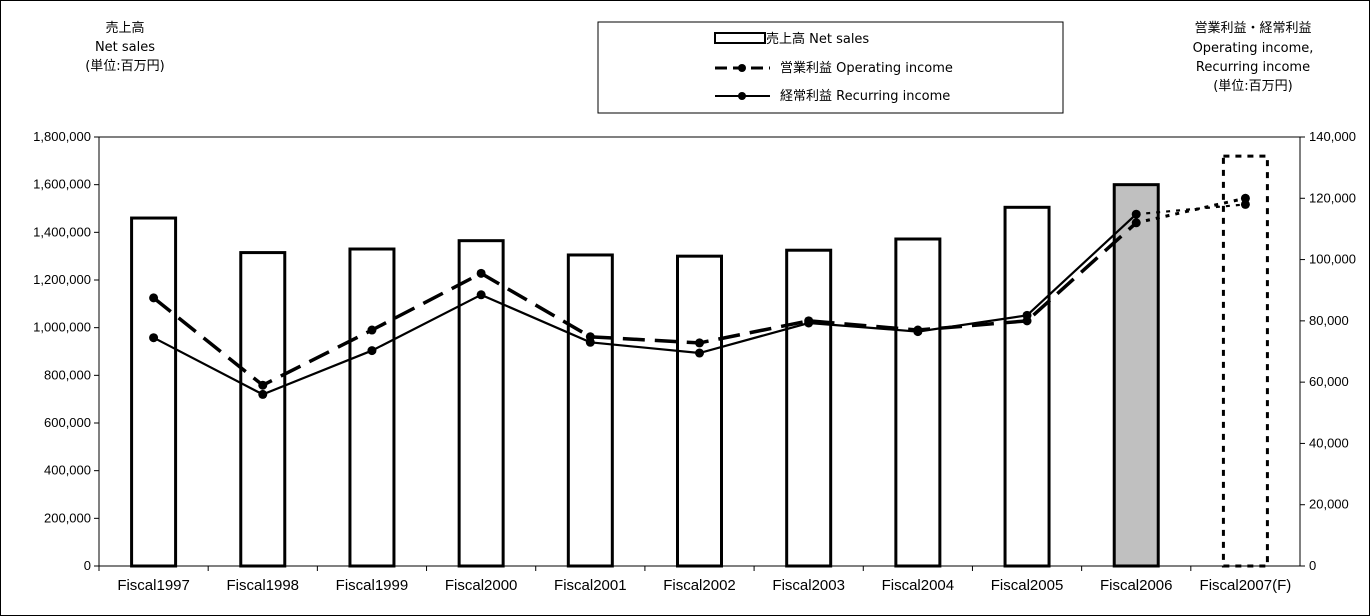  Describe the element at coordinates (590, 585) in the screenshot. I see `category-label: Fiscal2001` at that location.